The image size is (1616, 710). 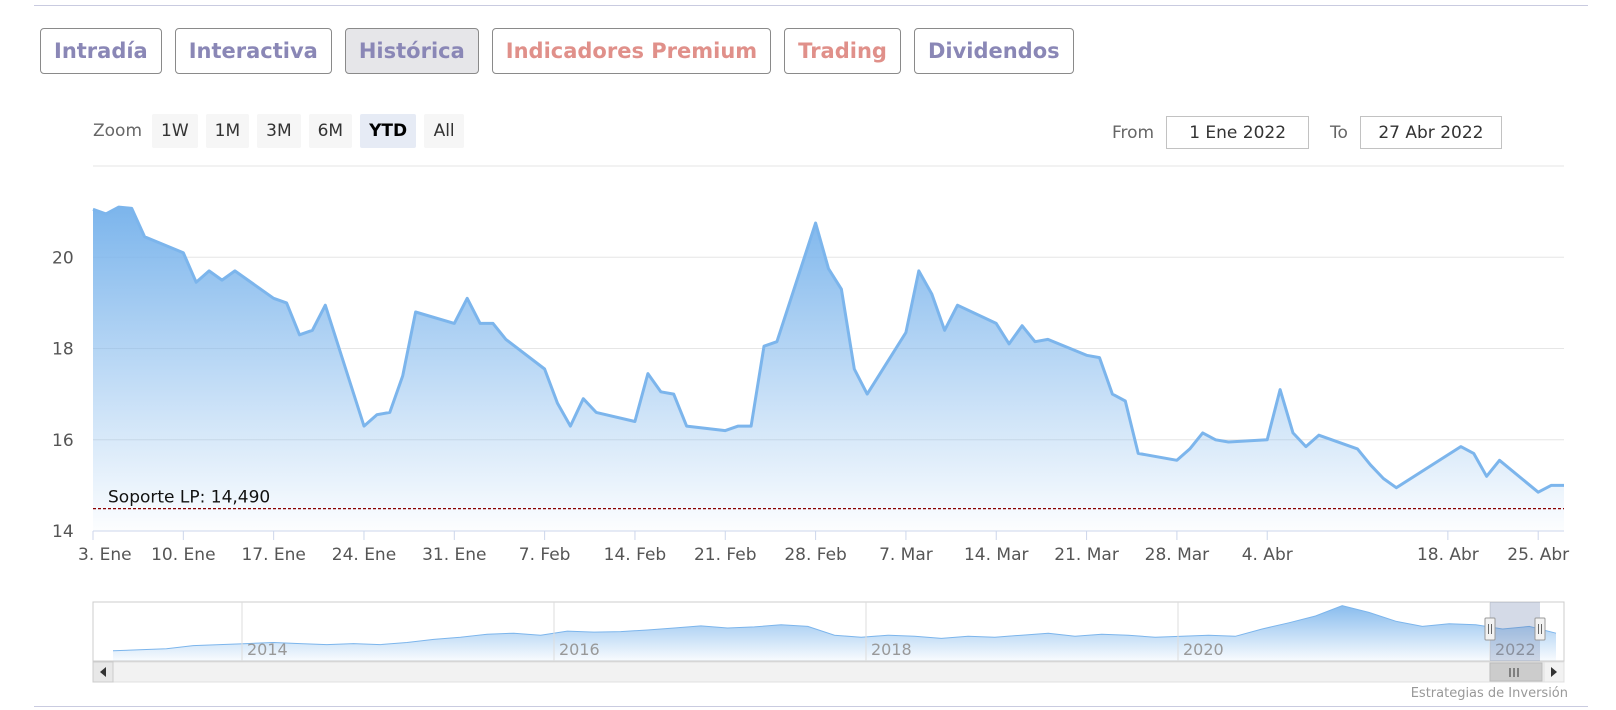 I want to click on tab-indicadores-premium: Indicadores Premium, so click(x=631, y=51).